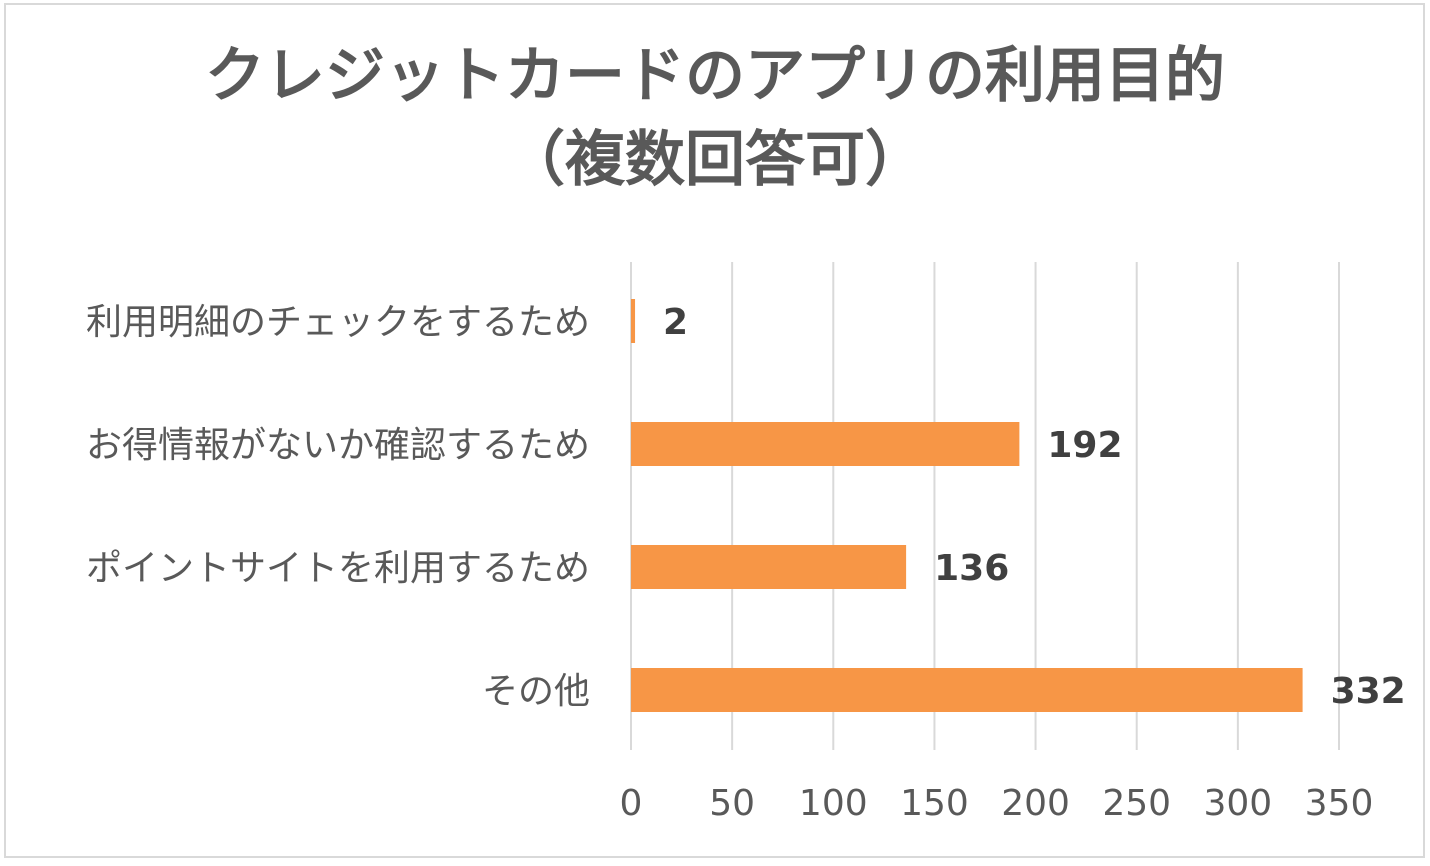  What do you see at coordinates (338, 322) in the screenshot?
I see `category-label: 利用明細のチェックをするため` at bounding box center [338, 322].